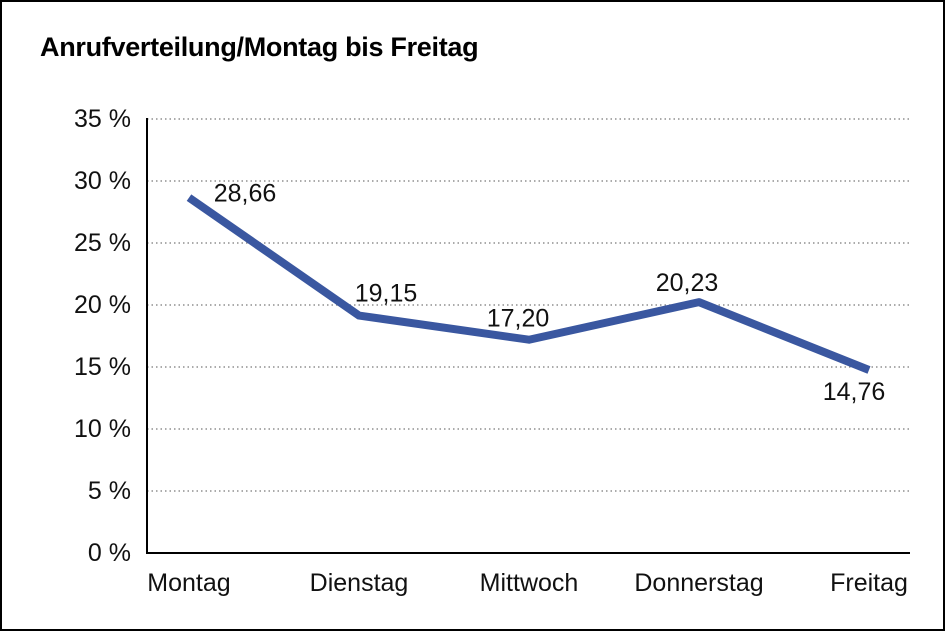  What do you see at coordinates (687, 283) in the screenshot?
I see `data-point-label: 20,23` at bounding box center [687, 283].